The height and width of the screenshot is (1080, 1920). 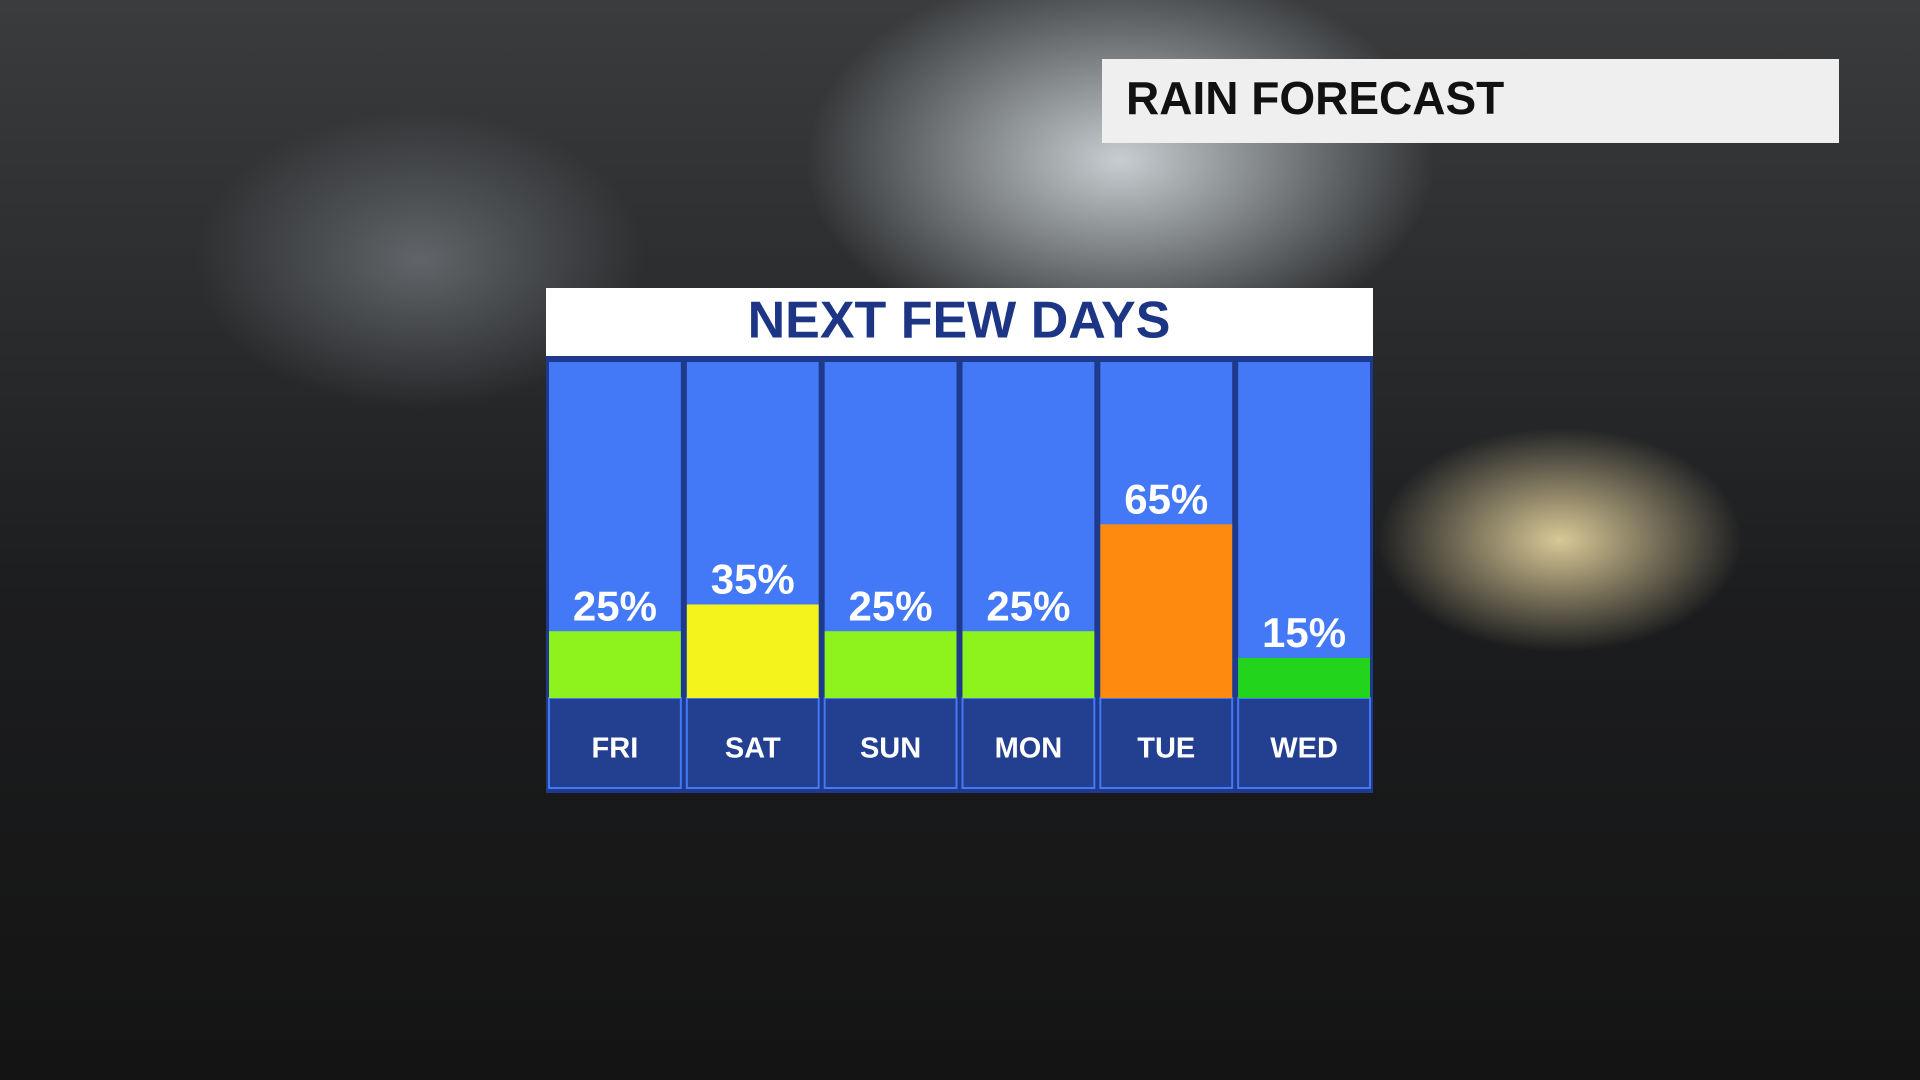 What do you see at coordinates (890, 749) in the screenshot?
I see `x-tick-label: SUN` at bounding box center [890, 749].